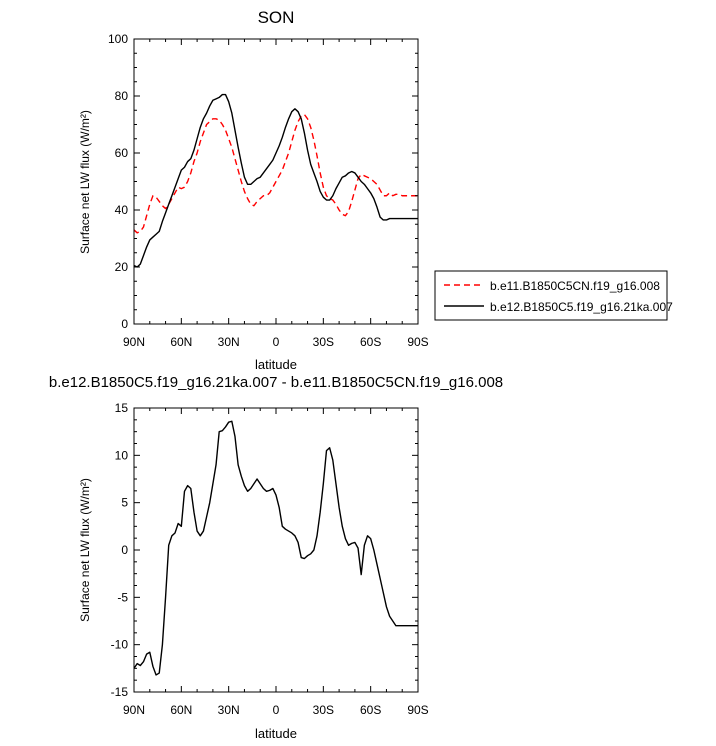 The image size is (716, 746). I want to click on bottom-y-tick-label: 0, so click(124, 550).